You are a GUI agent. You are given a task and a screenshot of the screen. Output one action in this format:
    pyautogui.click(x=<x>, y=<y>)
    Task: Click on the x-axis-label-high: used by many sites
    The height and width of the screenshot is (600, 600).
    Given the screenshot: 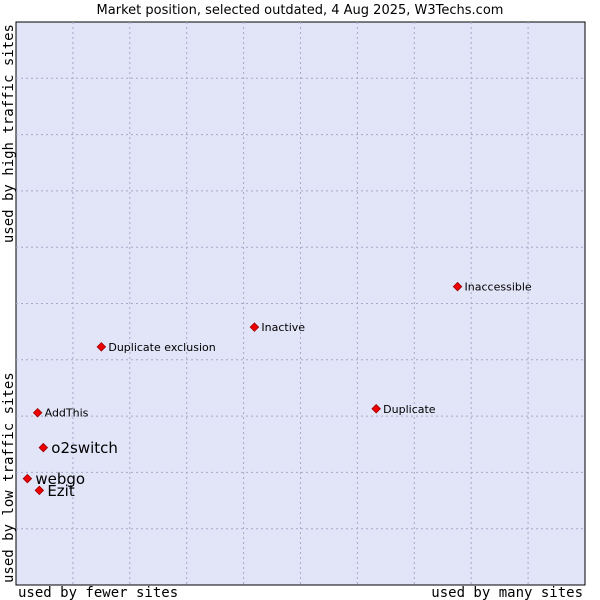 What is the action you would take?
    pyautogui.click(x=507, y=592)
    